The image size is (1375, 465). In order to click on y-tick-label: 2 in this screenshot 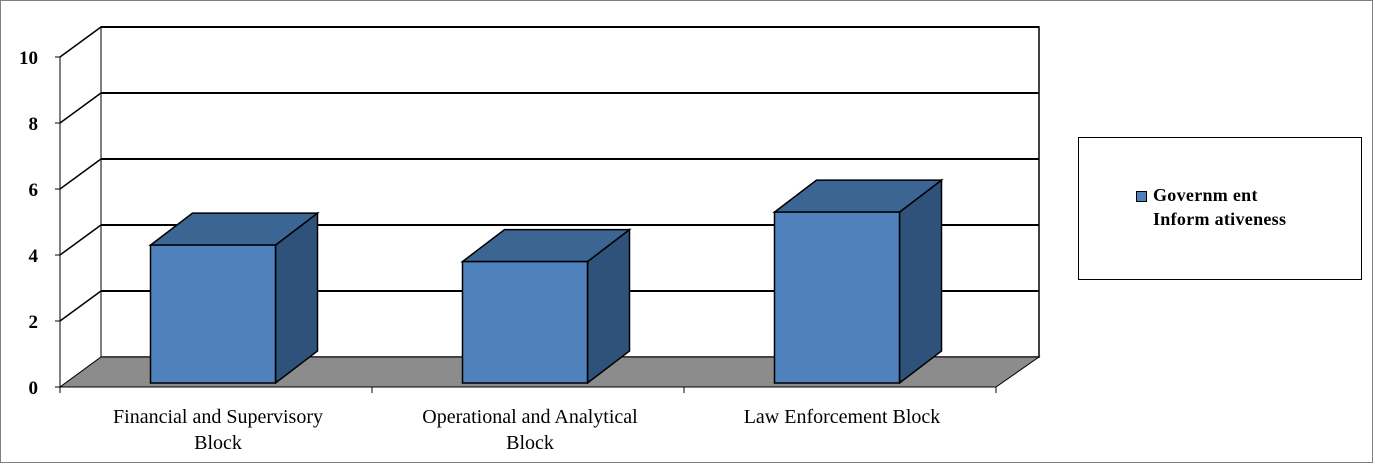, I will do `click(34, 322)`.